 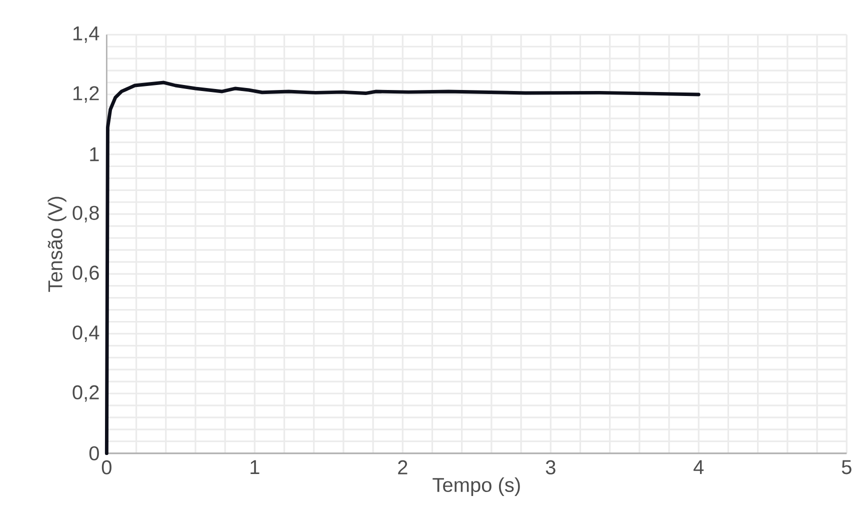 What do you see at coordinates (86, 94) in the screenshot?
I see `y-tick-label: 1,2` at bounding box center [86, 94].